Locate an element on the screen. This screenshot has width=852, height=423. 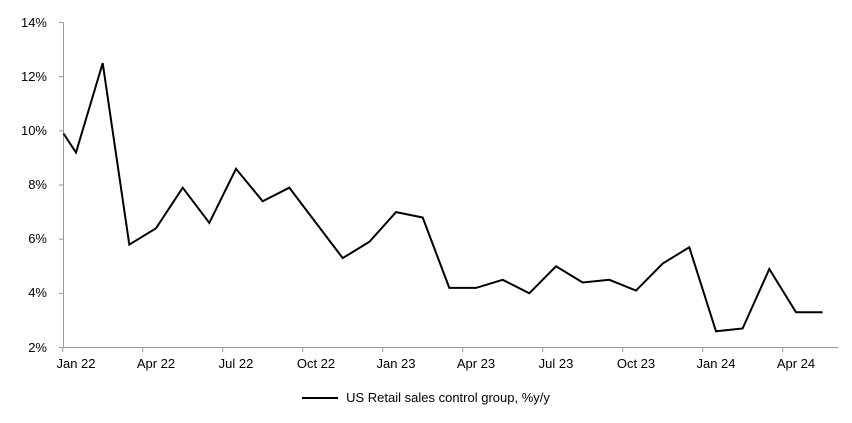
legend-label: US Retail sales control group, %y/y is located at coordinates (448, 397).